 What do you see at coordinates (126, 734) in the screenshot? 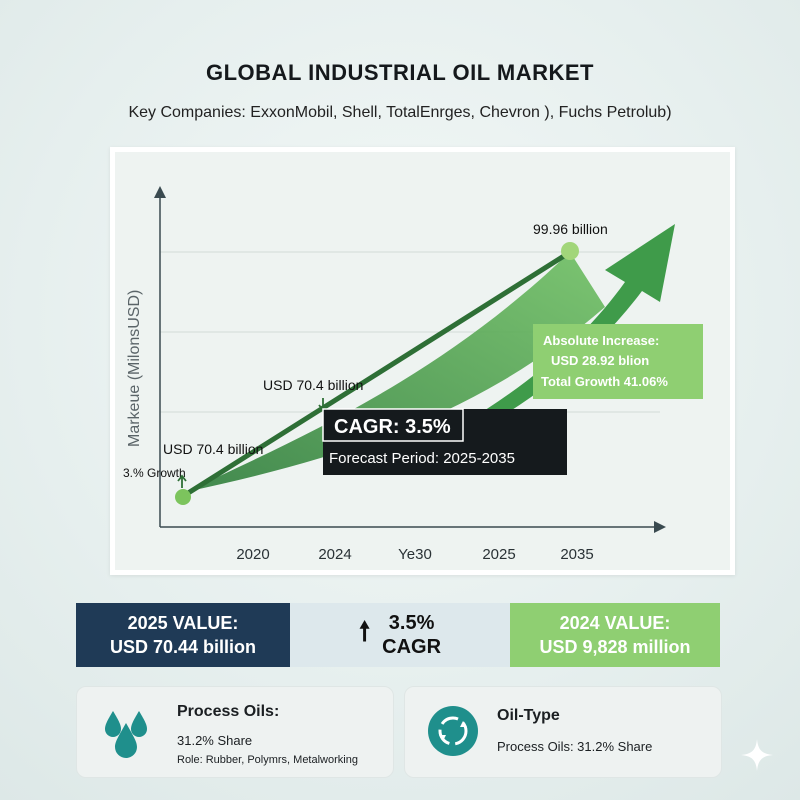
I see `droplets-icon` at bounding box center [126, 734].